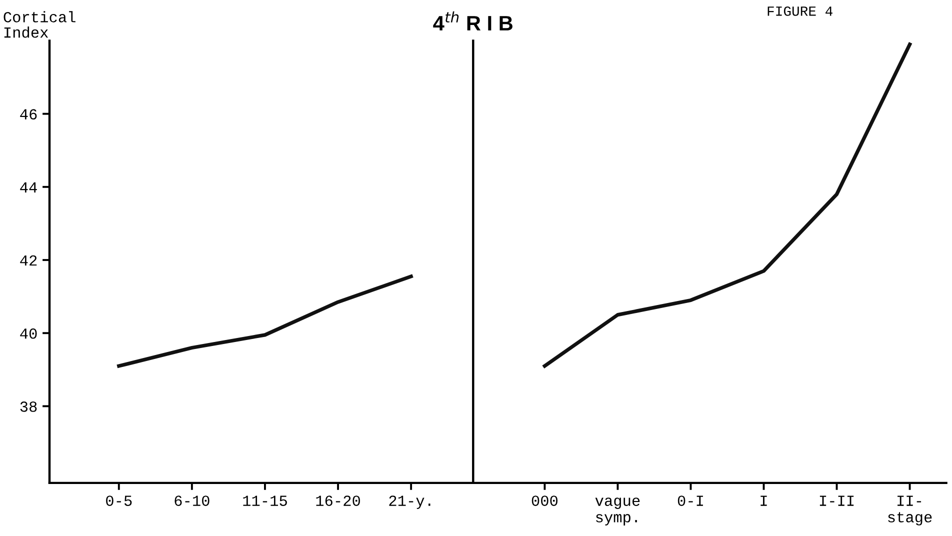  What do you see at coordinates (28, 260) in the screenshot?
I see `y-tick-label: 42` at bounding box center [28, 260].